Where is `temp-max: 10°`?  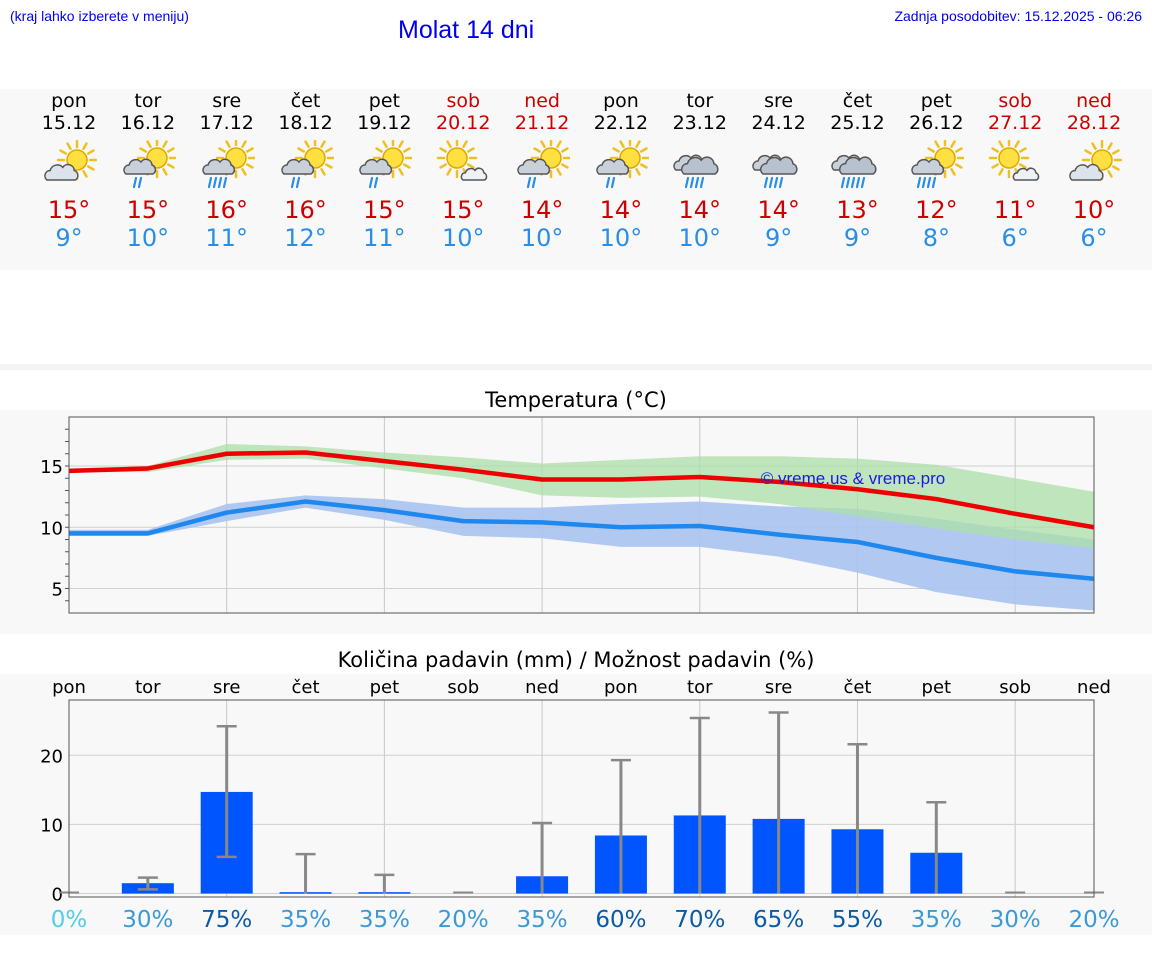 temp-max: 10° is located at coordinates (1094, 210).